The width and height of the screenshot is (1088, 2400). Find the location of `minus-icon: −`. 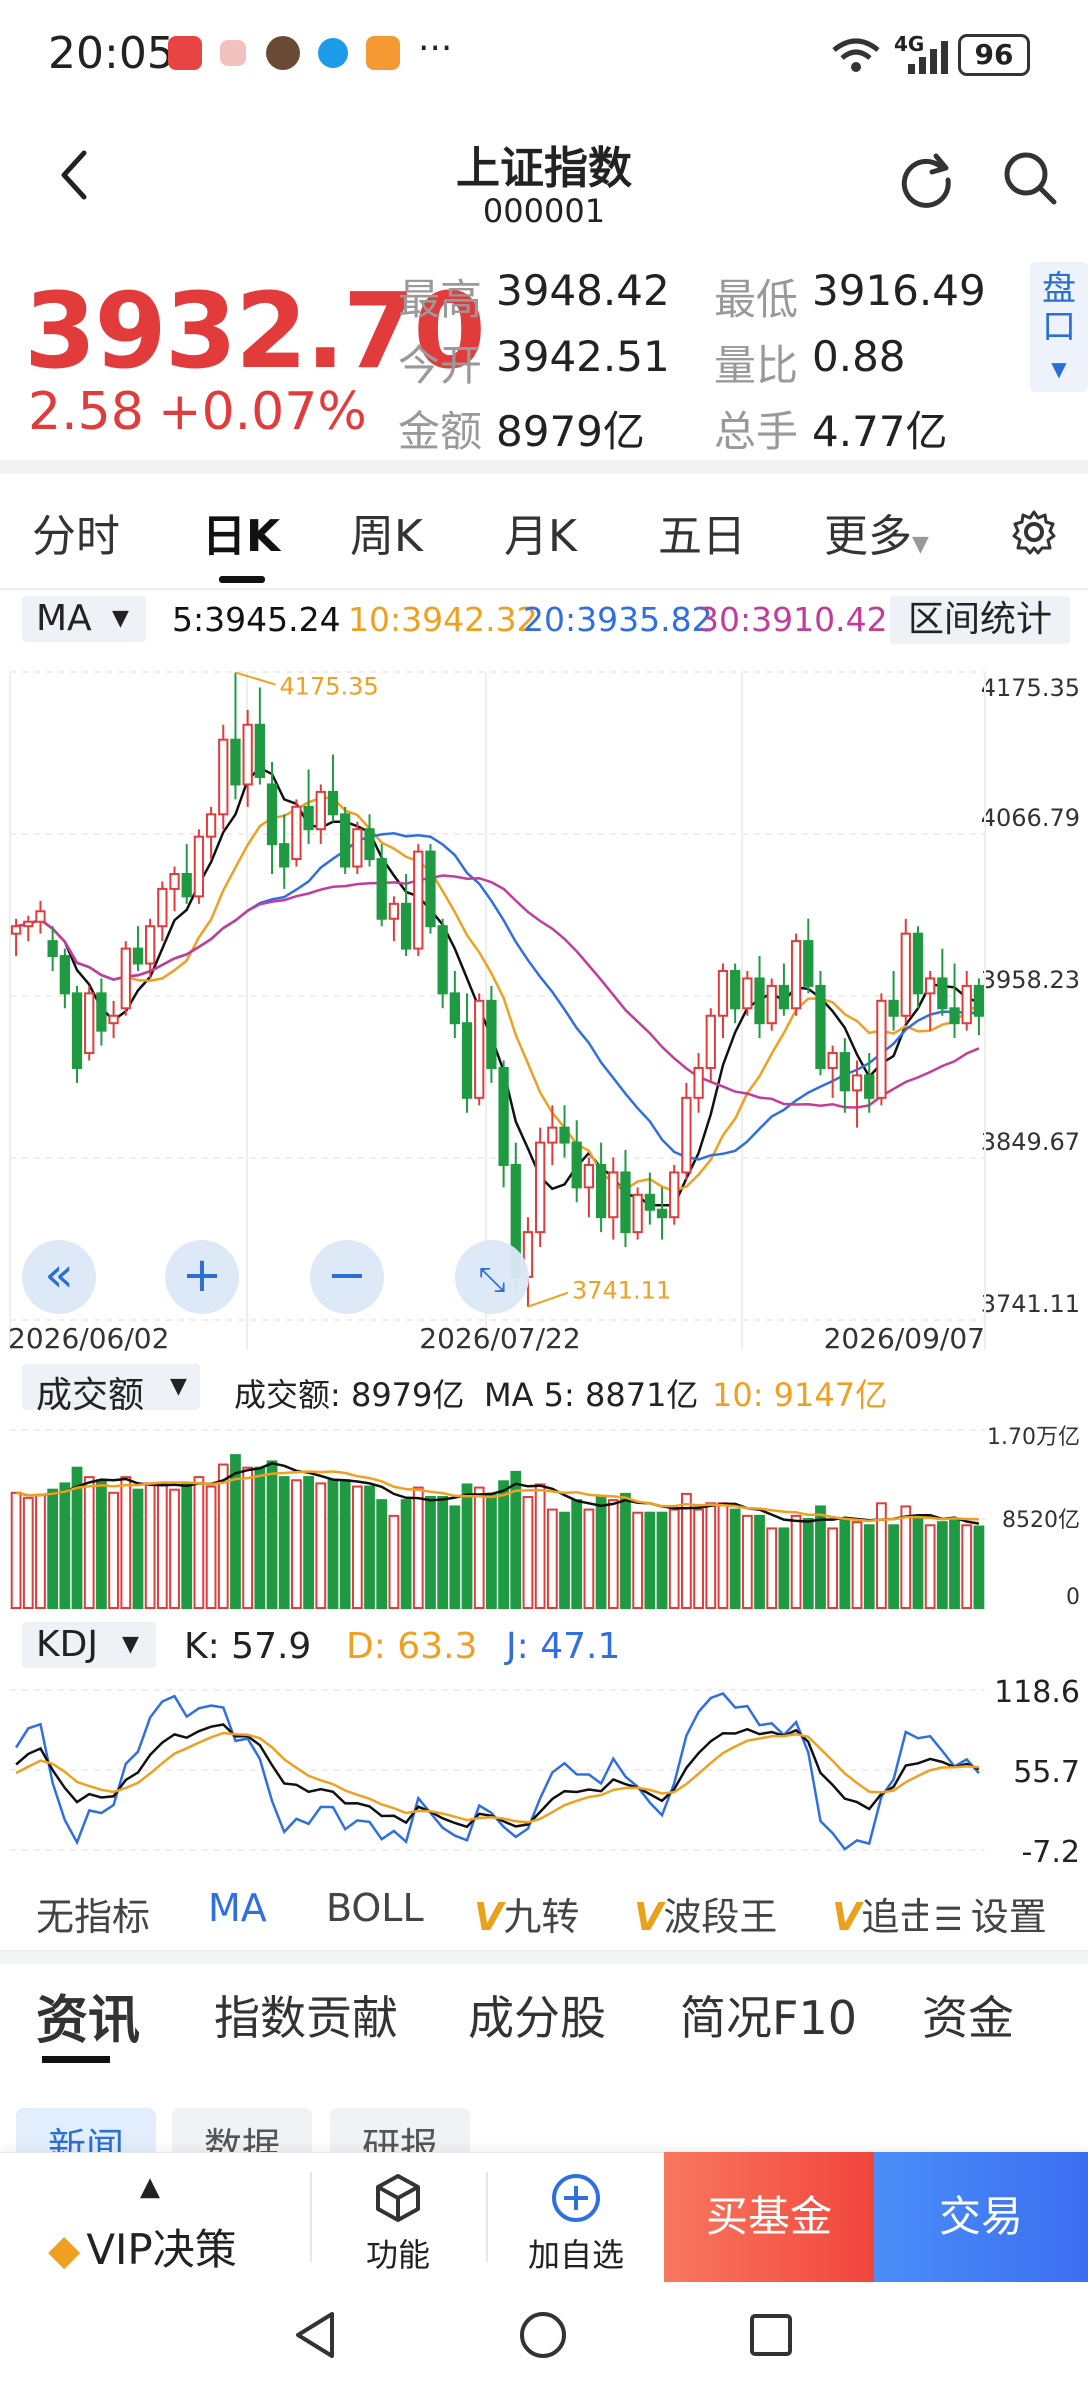

minus-icon: − is located at coordinates (347, 1275).